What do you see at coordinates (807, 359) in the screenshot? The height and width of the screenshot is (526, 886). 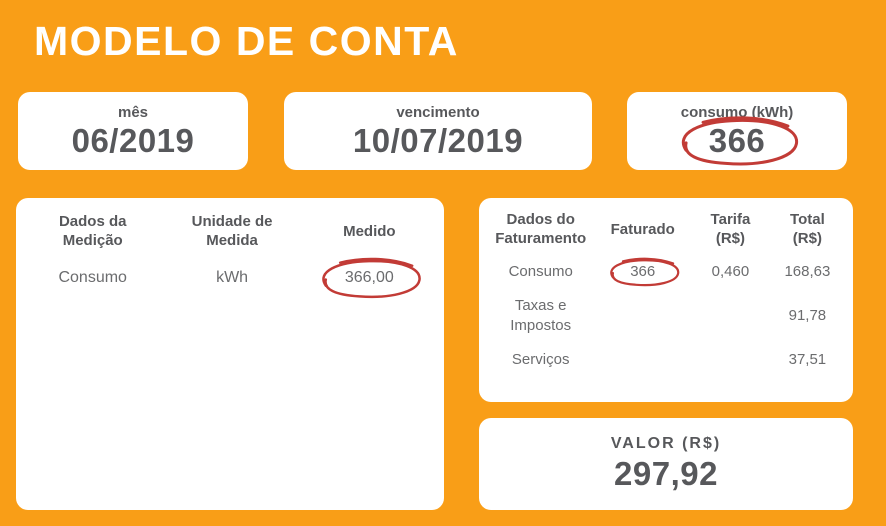 I see `billing-row-total: 37,51` at bounding box center [807, 359].